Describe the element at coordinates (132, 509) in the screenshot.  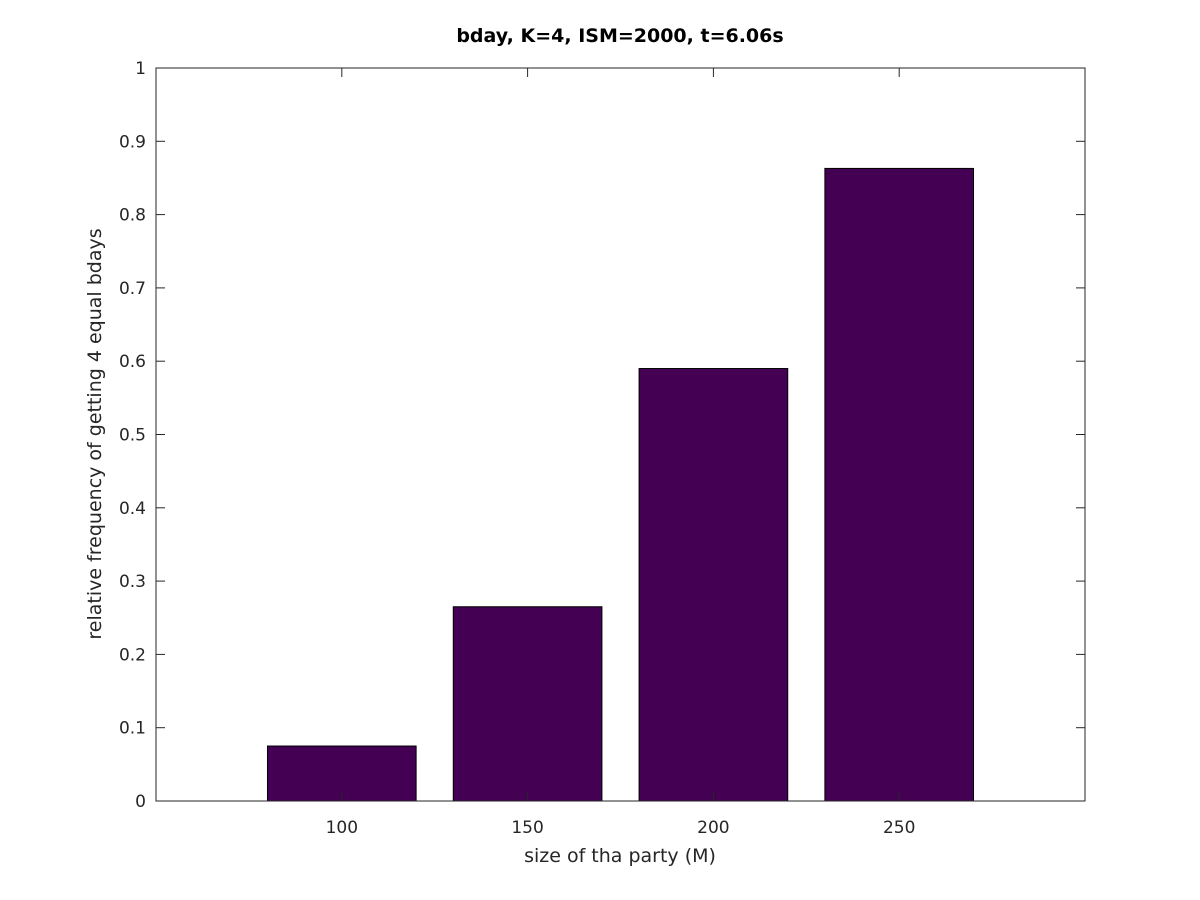
I see `y-tick-label: 0.4` at that location.